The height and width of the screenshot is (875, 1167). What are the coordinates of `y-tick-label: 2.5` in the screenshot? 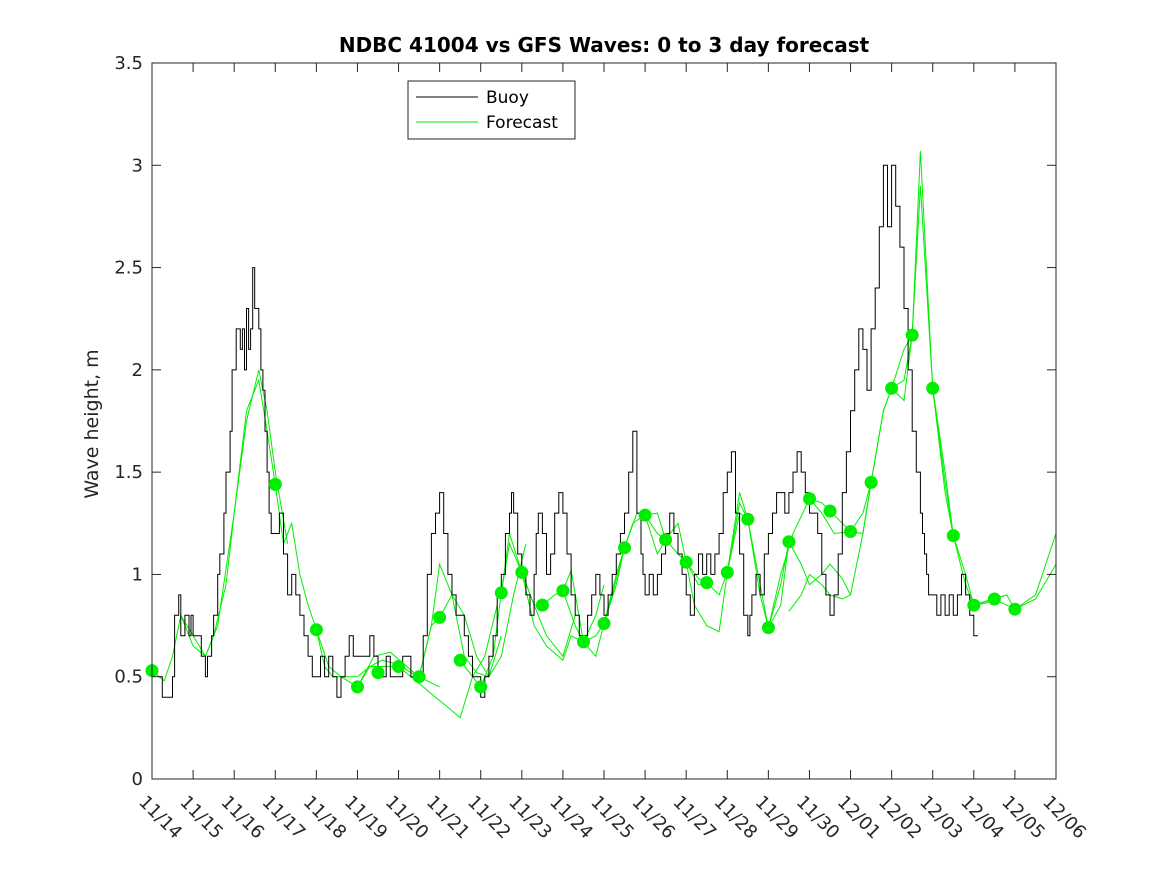 It's located at (128, 268).